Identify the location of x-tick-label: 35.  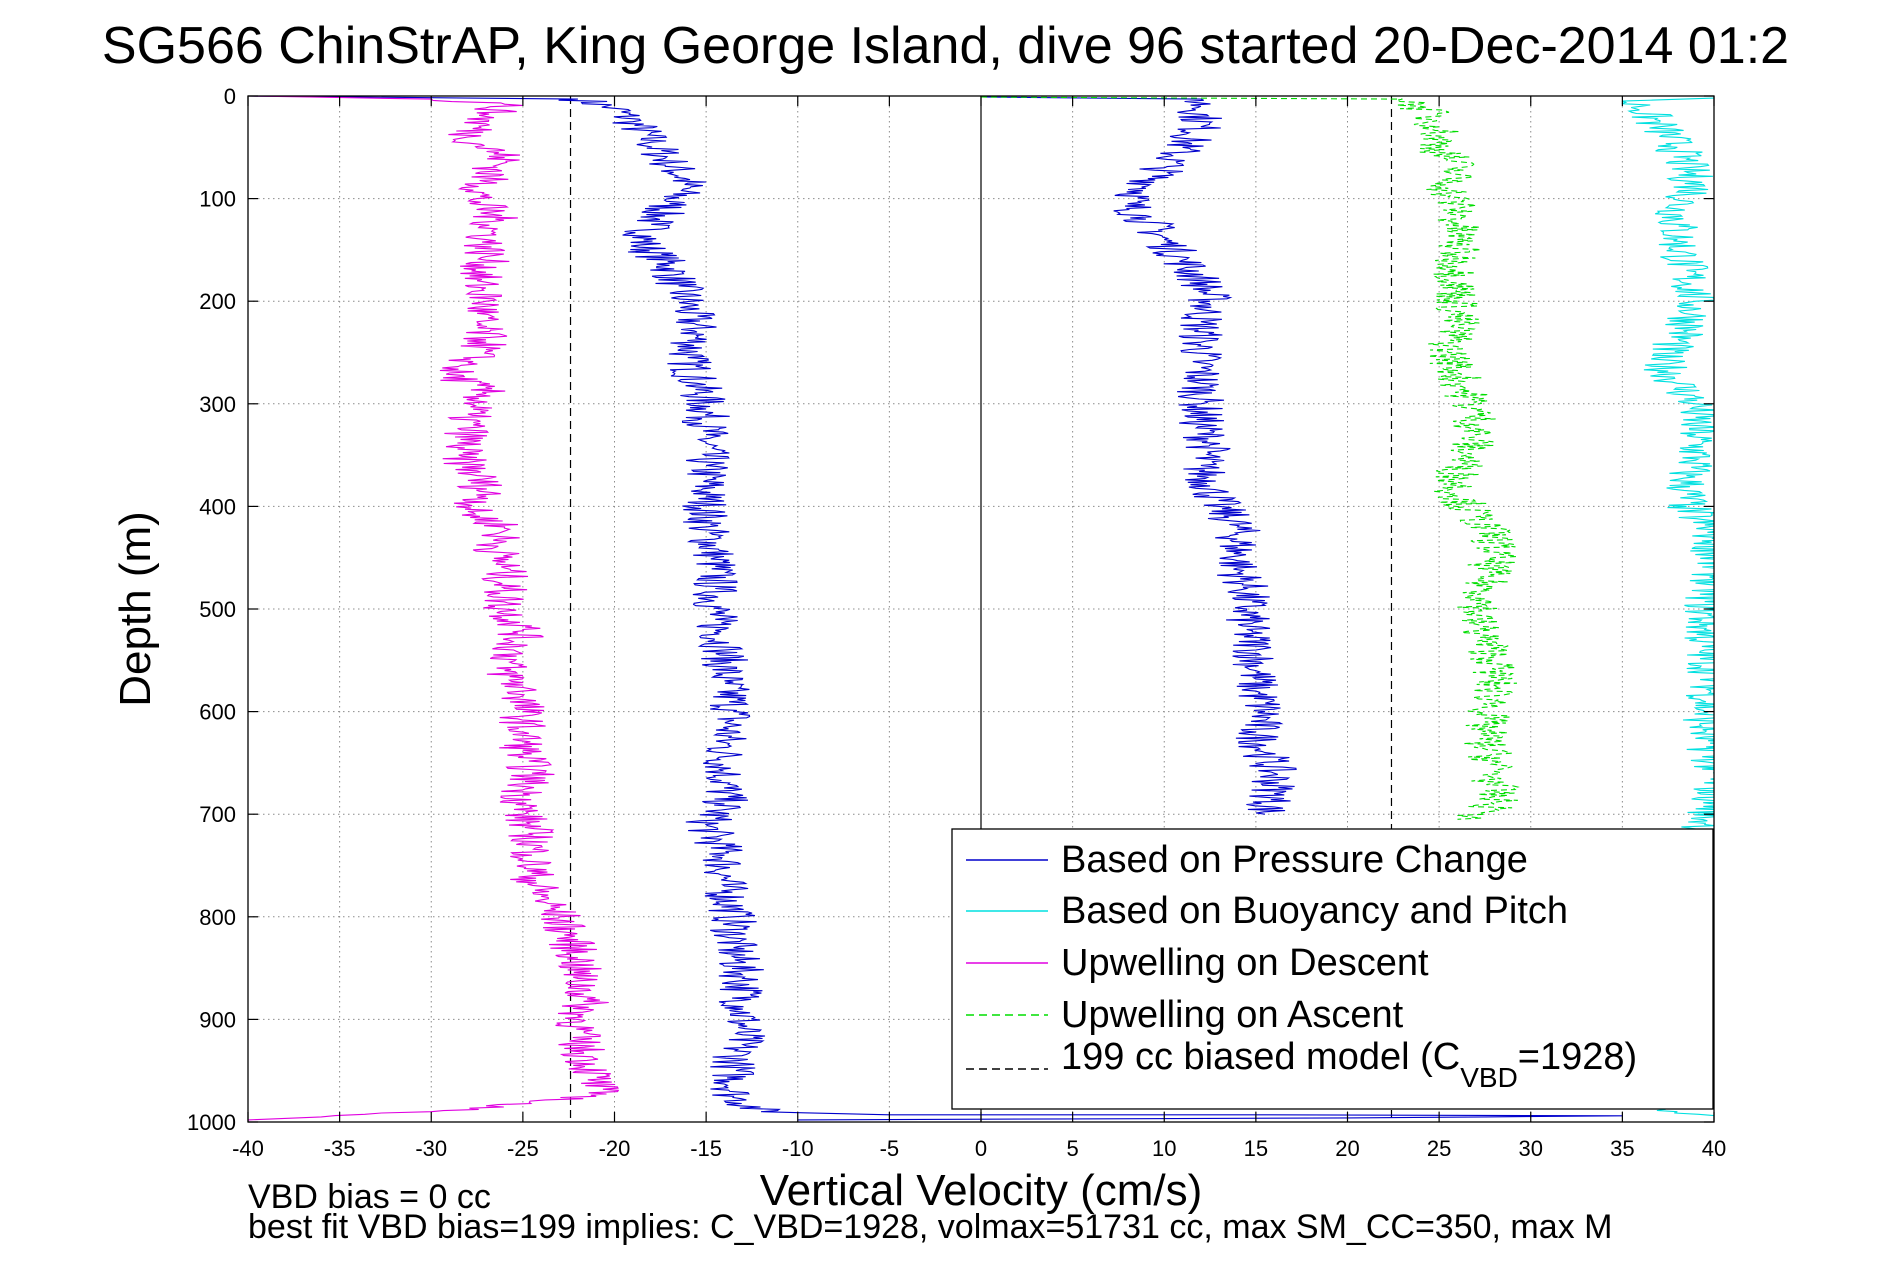
(1622, 1148).